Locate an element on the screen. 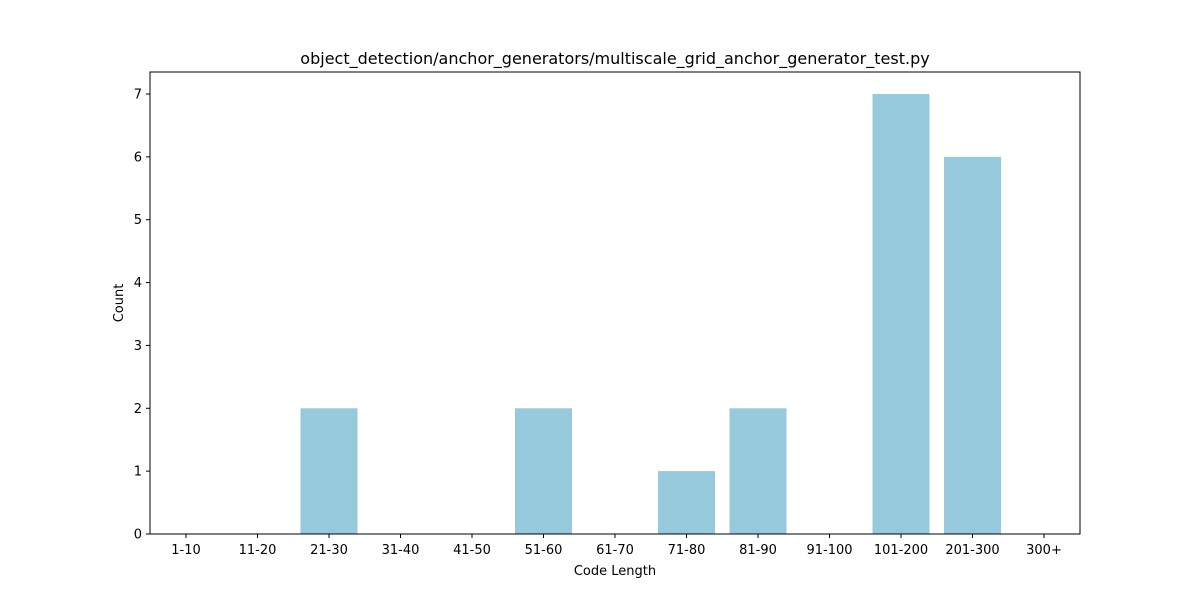 The width and height of the screenshot is (1200, 600). x-tick-label: 21-30 is located at coordinates (329, 550).